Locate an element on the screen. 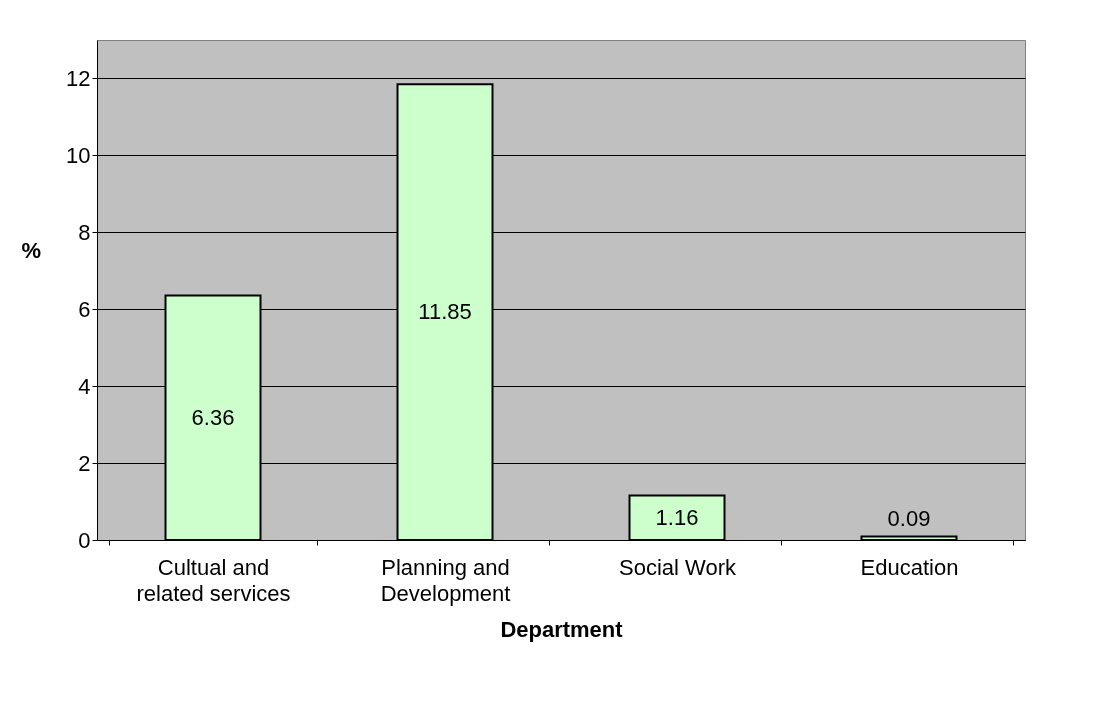  x-tick-label: Social Work is located at coordinates (678, 567).